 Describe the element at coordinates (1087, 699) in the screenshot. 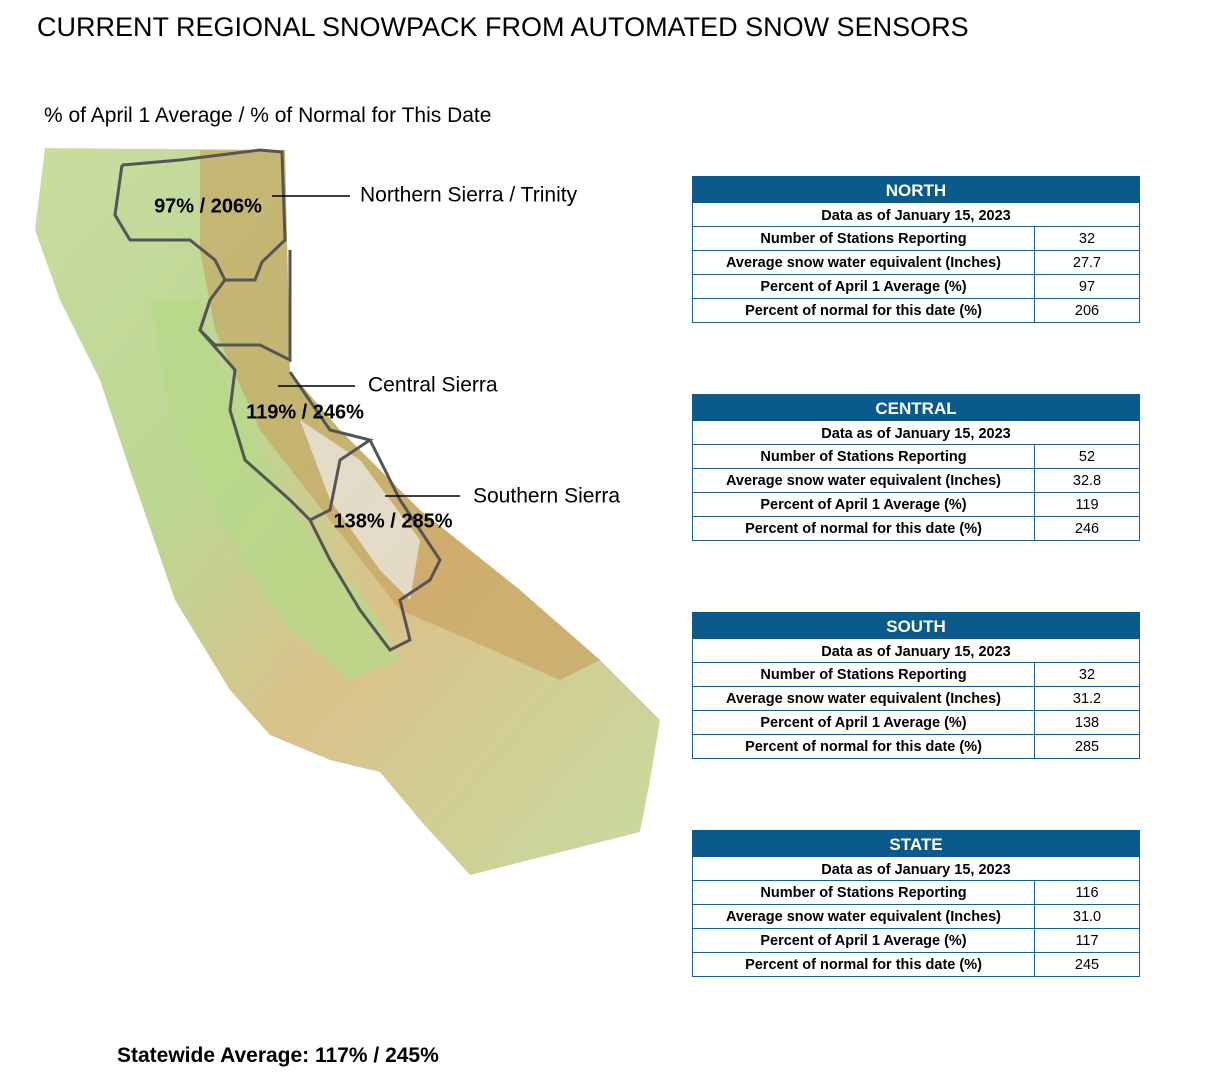

I see `row-value: 31.2` at that location.